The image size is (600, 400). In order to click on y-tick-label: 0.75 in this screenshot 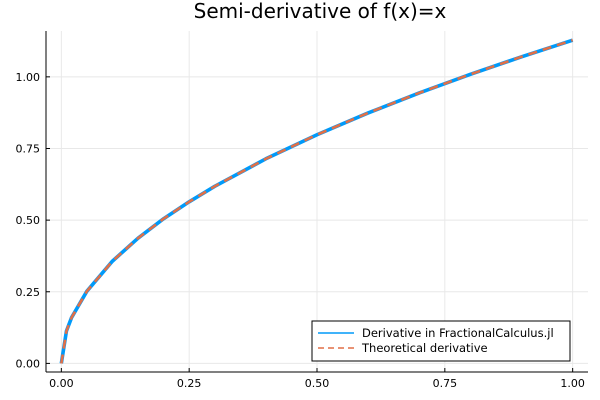, I will do `click(28, 148)`.